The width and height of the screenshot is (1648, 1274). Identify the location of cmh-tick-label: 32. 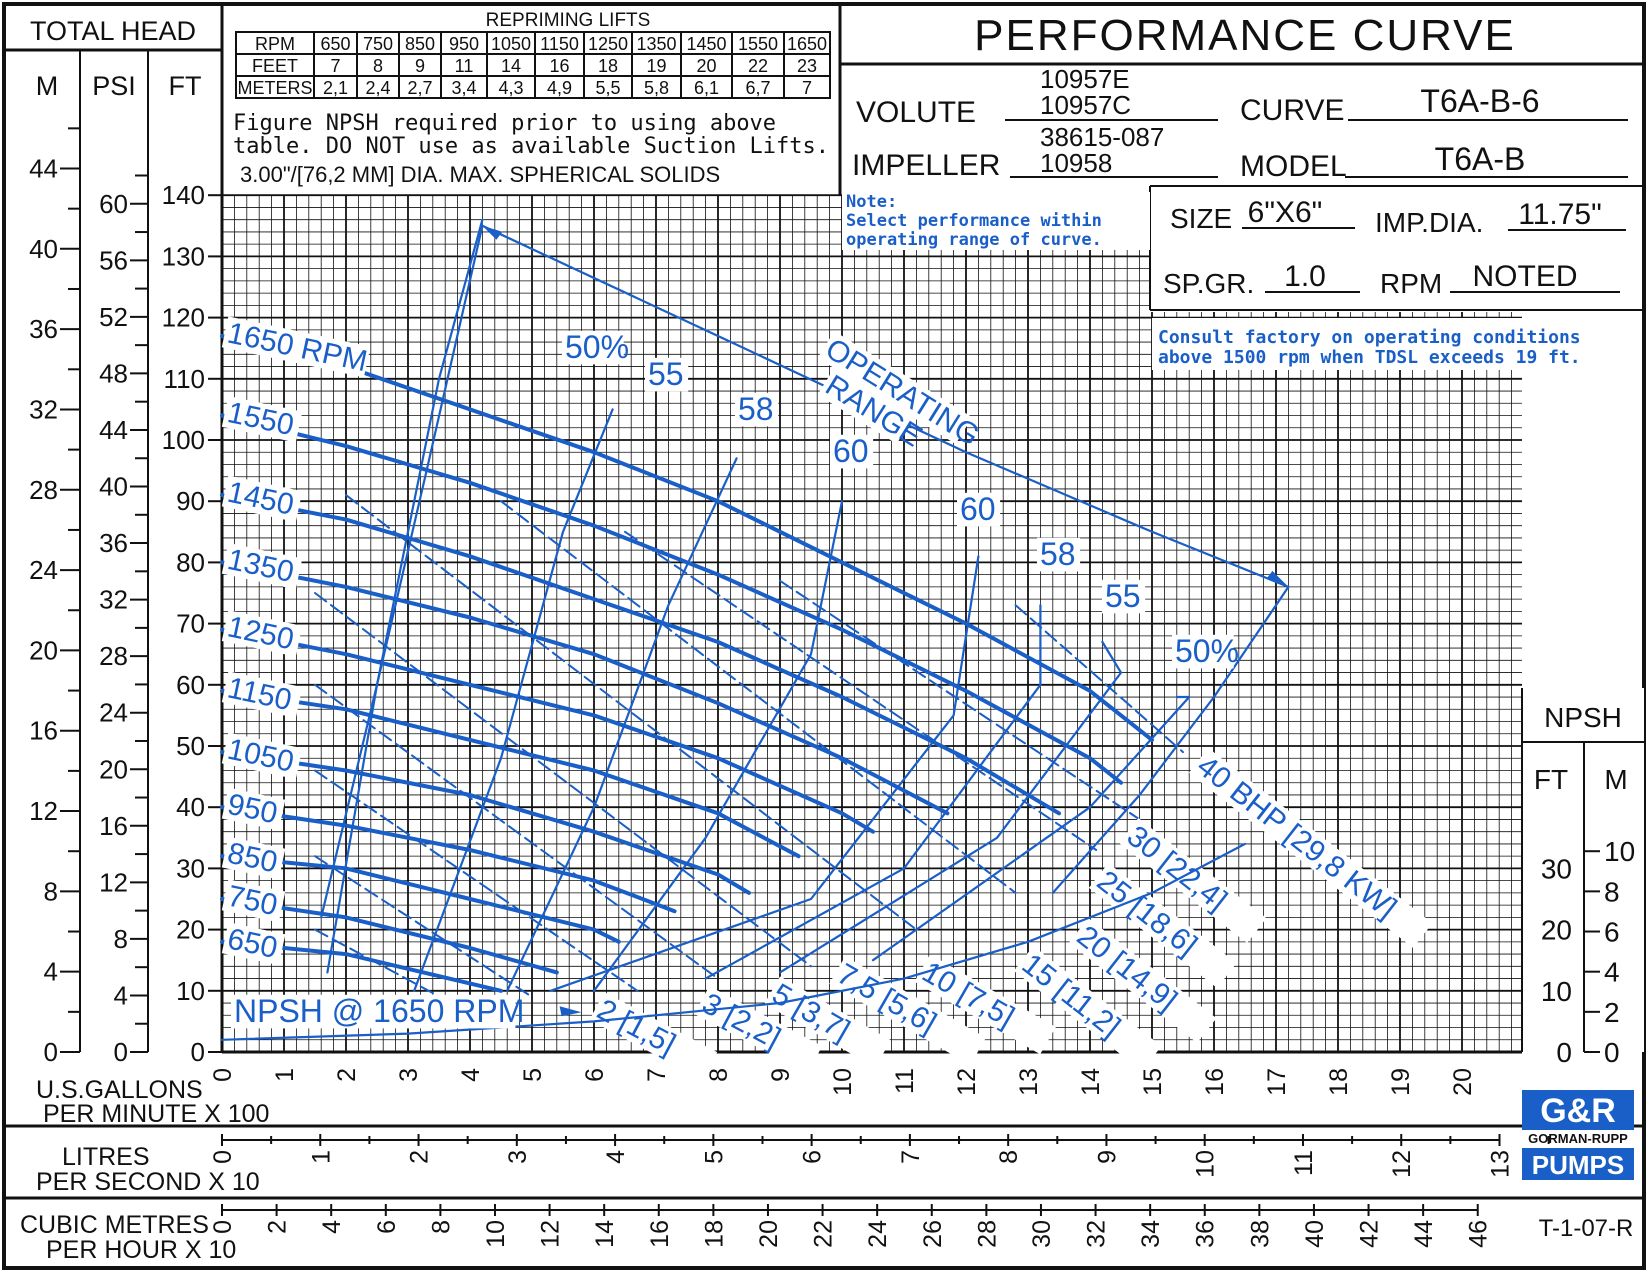
(1097, 1234).